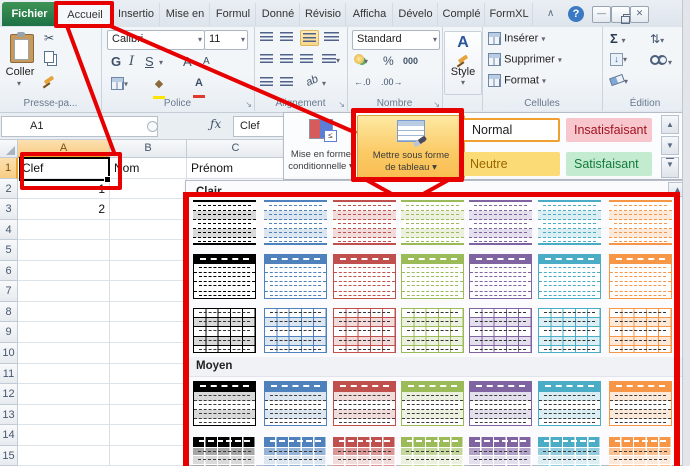 The width and height of the screenshot is (690, 466). I want to click on borders-icon: ▾, so click(119, 83).